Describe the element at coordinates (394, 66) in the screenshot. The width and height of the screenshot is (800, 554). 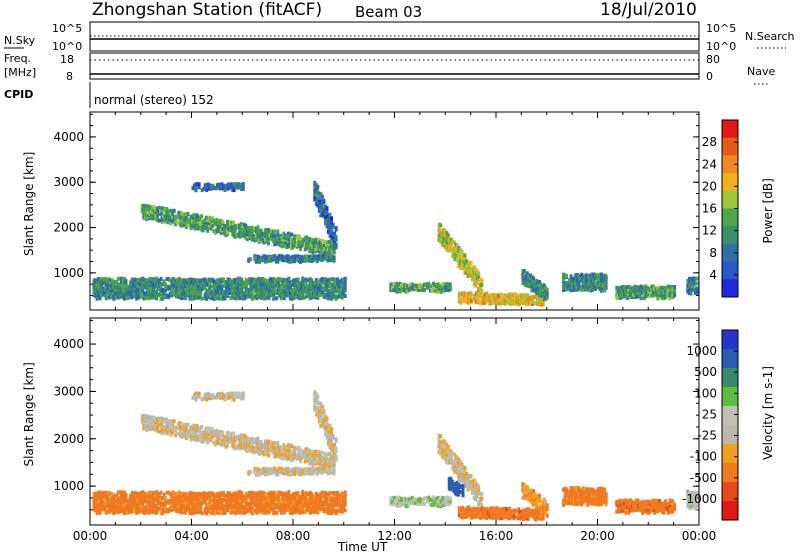
I see `freq-frame` at that location.